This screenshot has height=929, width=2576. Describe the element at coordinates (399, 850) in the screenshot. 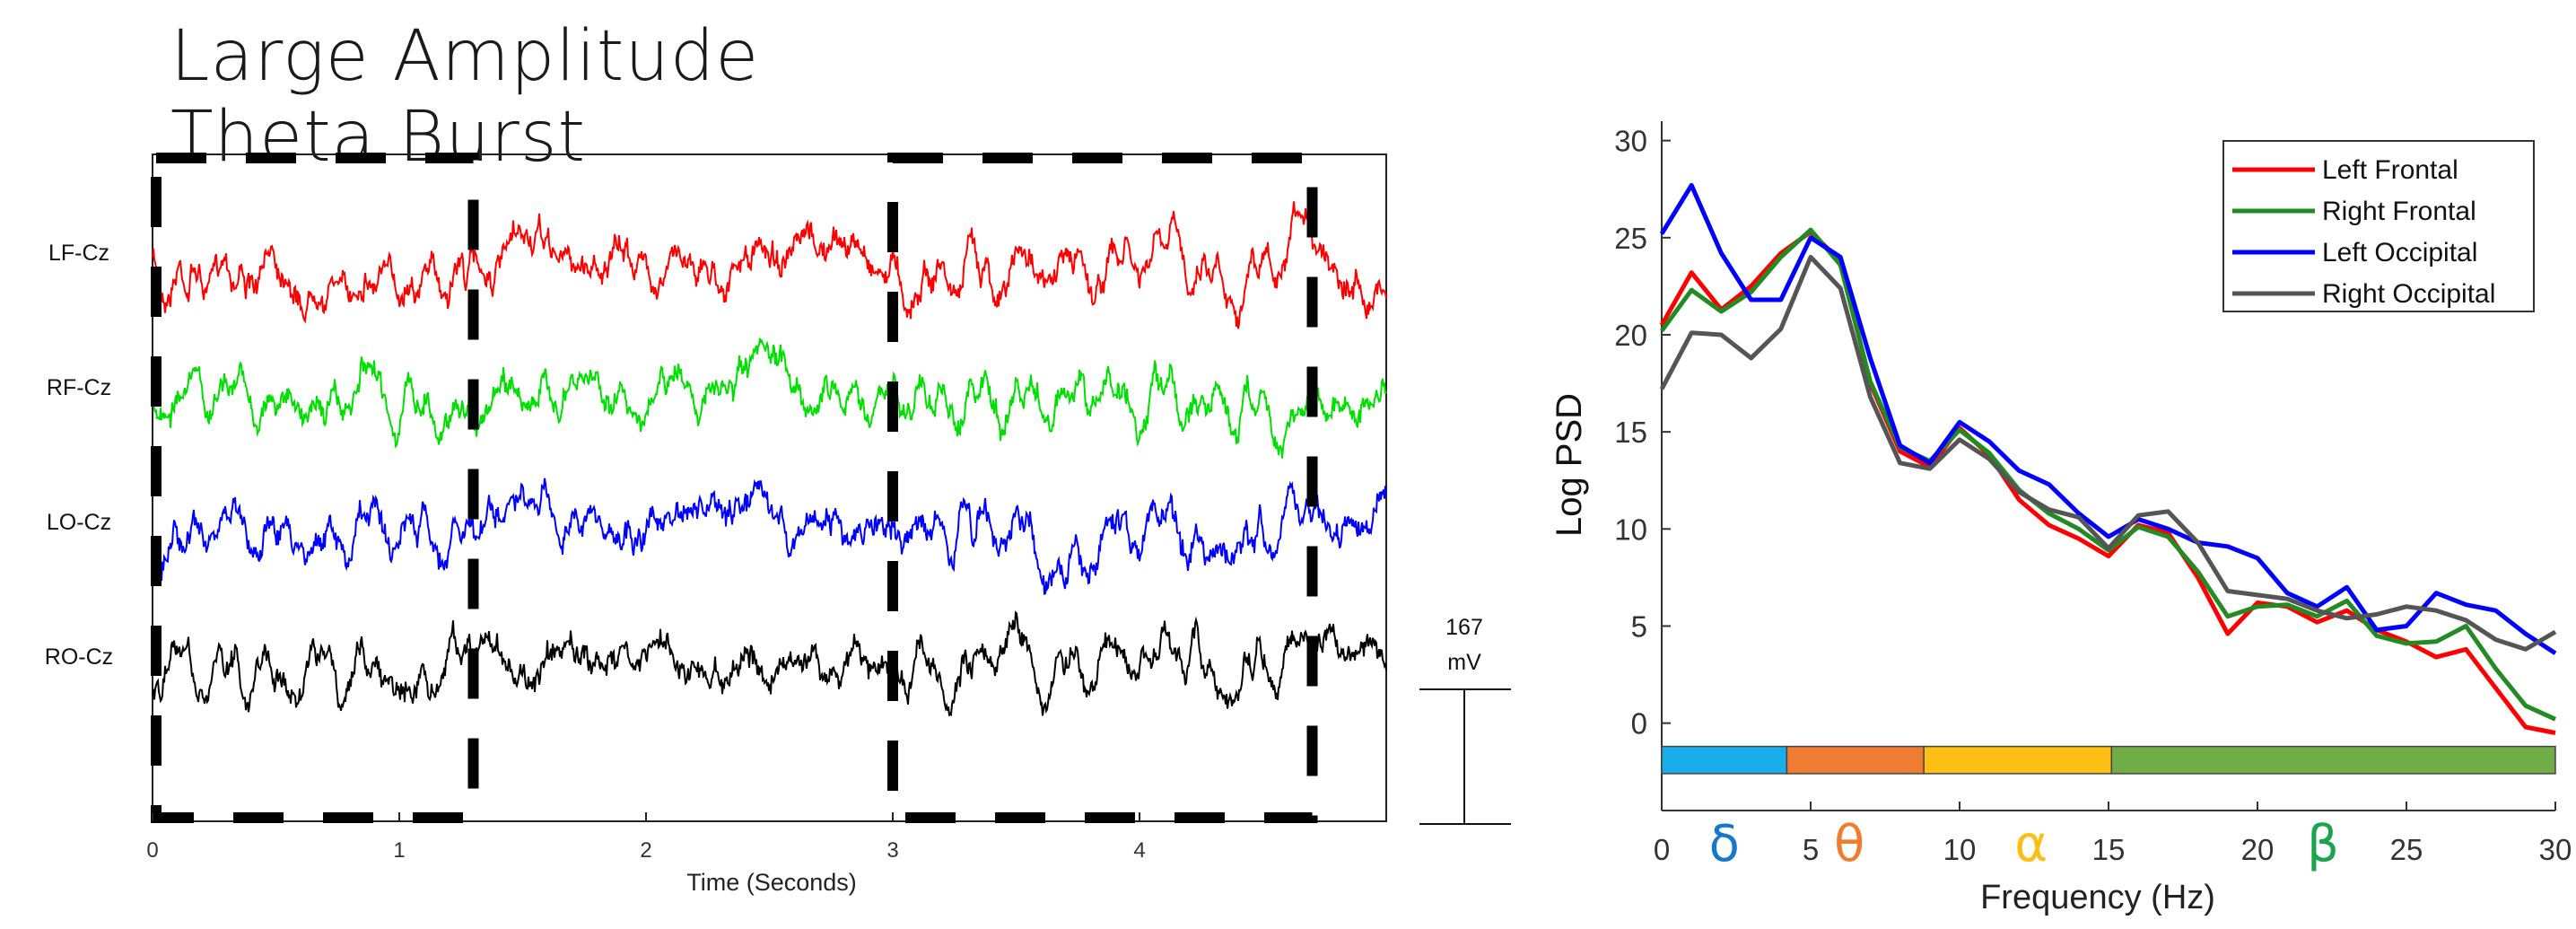

I see `eeg-x-tick-label: 1` at that location.